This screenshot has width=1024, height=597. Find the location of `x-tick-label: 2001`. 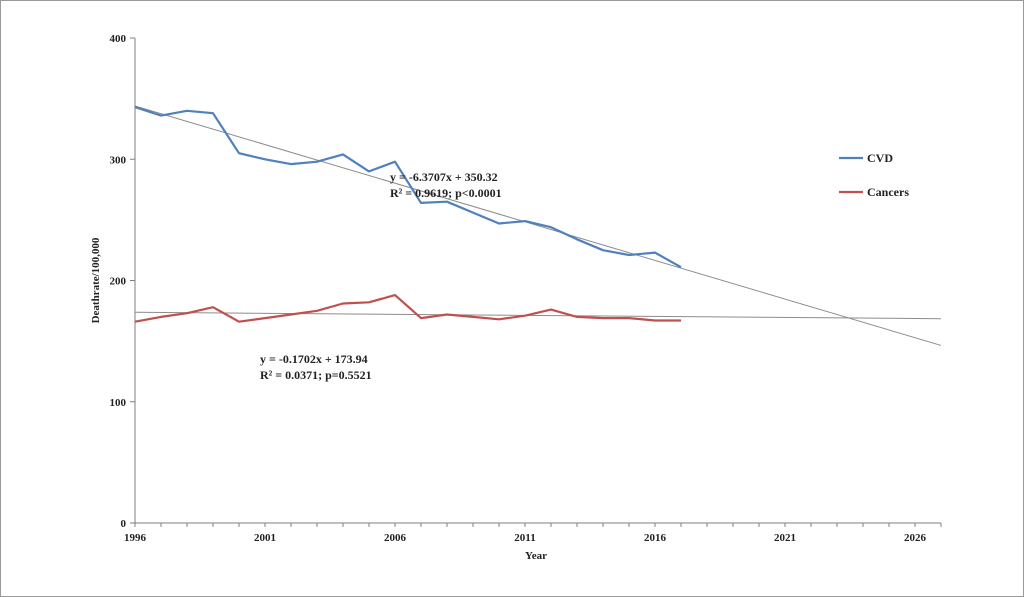

x-tick-label: 2001 is located at coordinates (265, 538).